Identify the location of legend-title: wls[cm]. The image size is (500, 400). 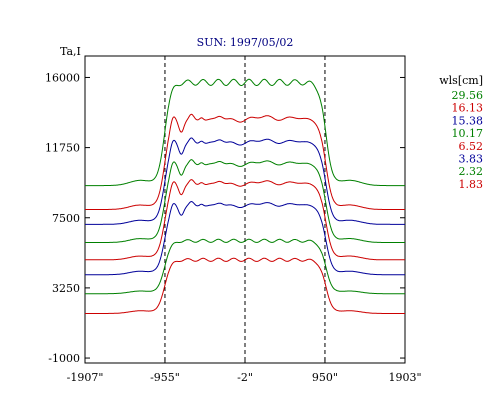
(461, 80).